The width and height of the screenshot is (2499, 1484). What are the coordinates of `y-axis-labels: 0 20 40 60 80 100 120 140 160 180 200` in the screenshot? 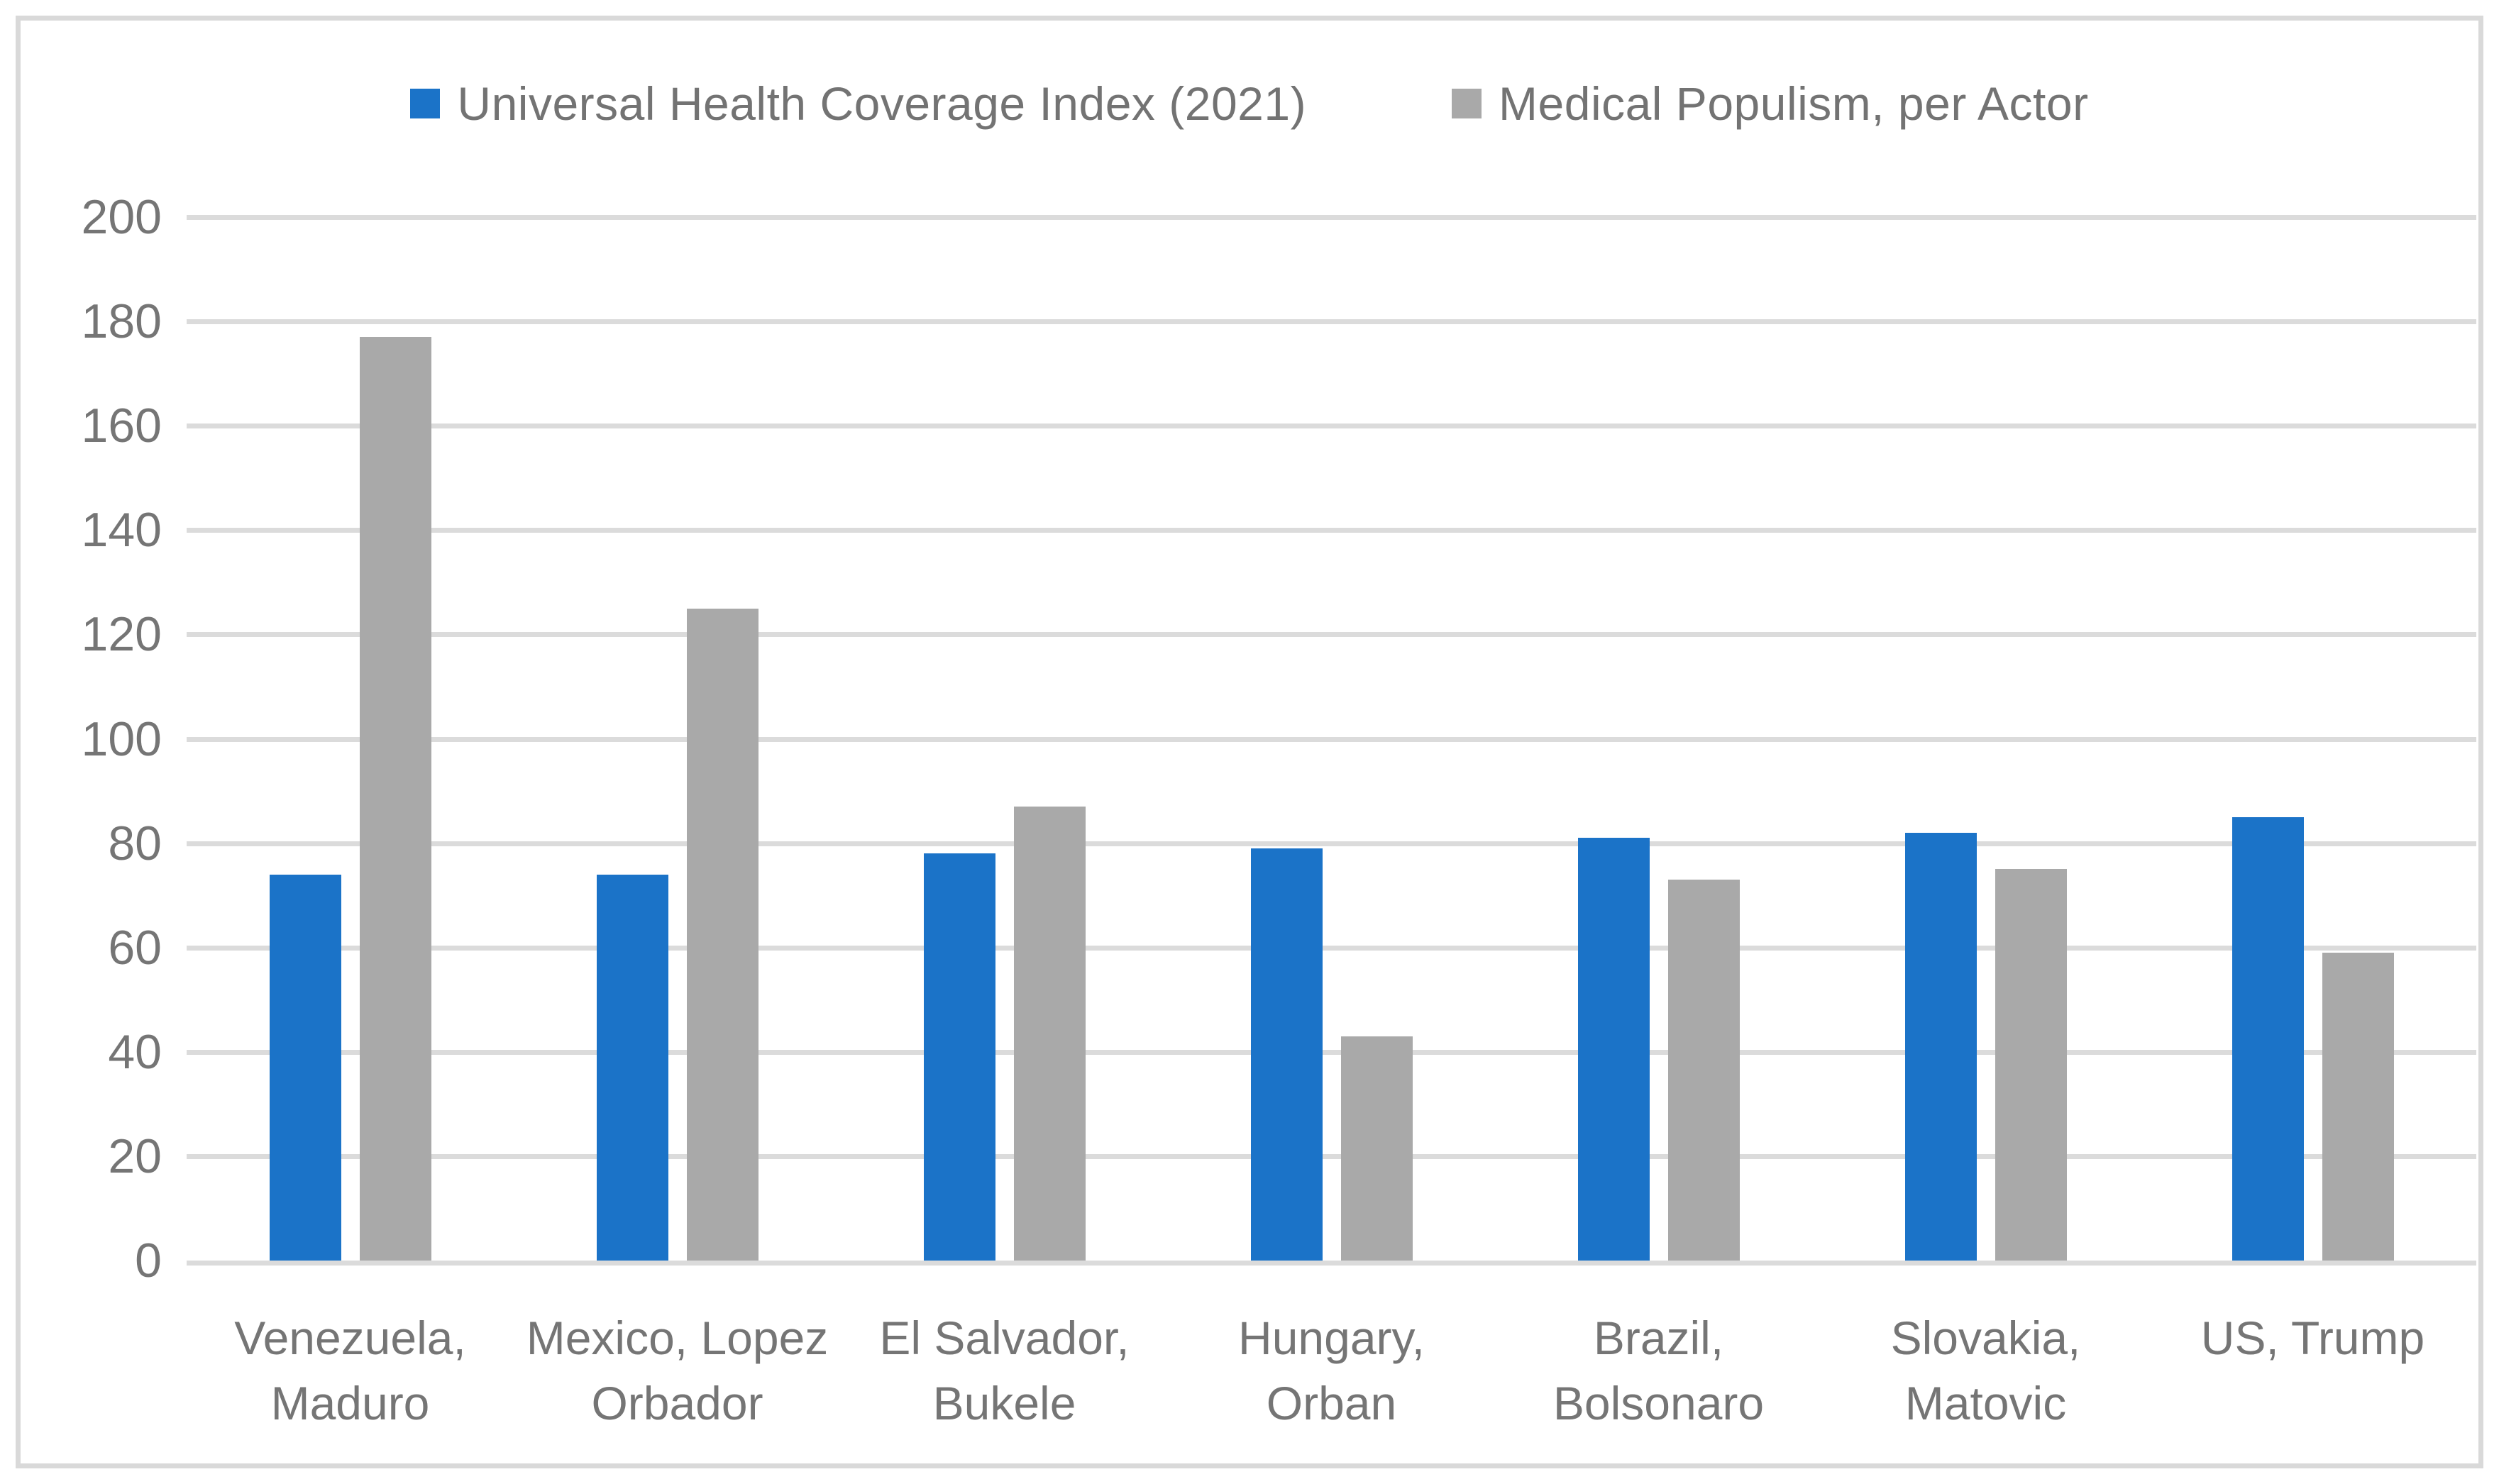 It's located at (102, 739).